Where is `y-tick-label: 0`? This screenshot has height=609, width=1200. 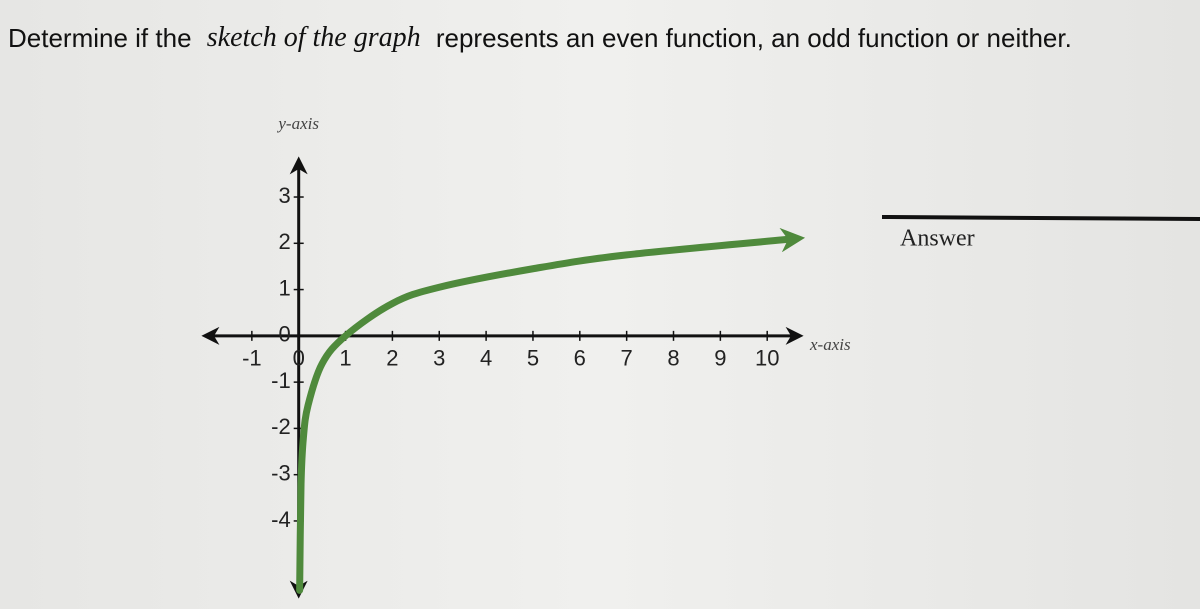 y-tick-label: 0 is located at coordinates (284, 334).